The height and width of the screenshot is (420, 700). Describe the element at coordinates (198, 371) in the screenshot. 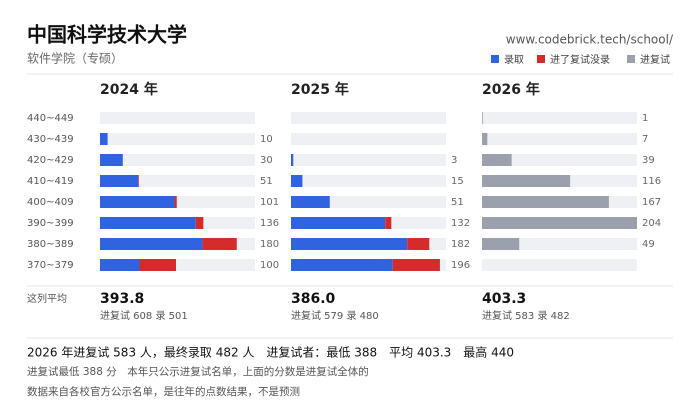

I see `footer-line: 进复试最低 388 分 本年只公示进复试名单，上面的分数是进复试全体的` at that location.